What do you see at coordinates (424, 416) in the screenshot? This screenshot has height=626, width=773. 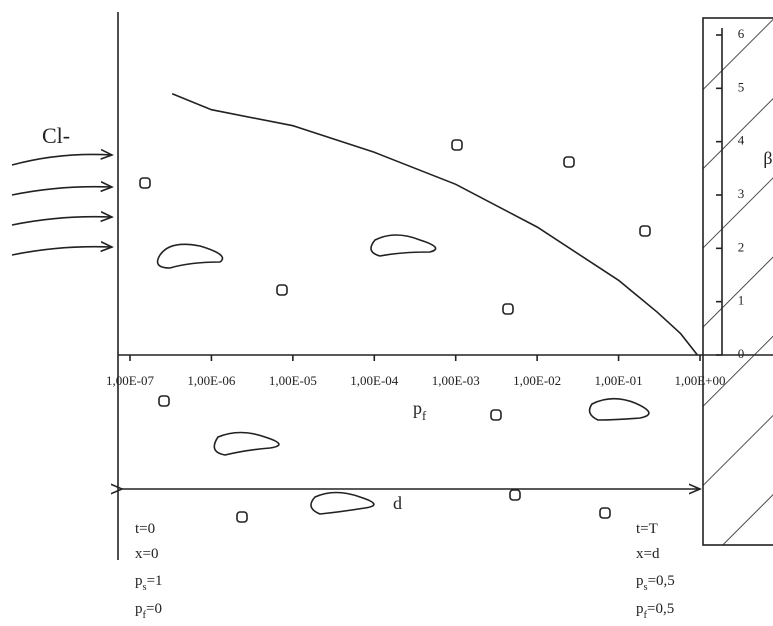 I see `x-axis-label-subscript: f` at bounding box center [424, 416].